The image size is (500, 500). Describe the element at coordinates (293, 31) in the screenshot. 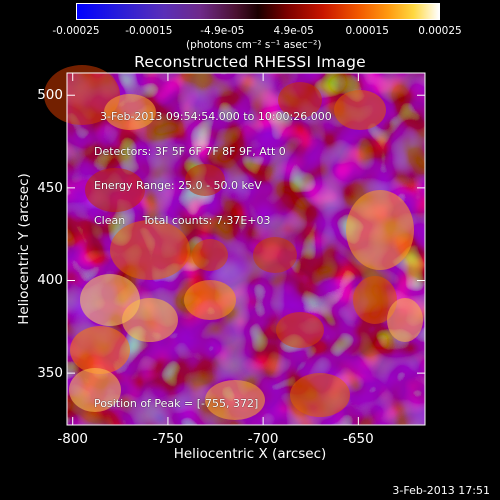

I see `colorbar-tick-label: 4.9e-05` at that location.